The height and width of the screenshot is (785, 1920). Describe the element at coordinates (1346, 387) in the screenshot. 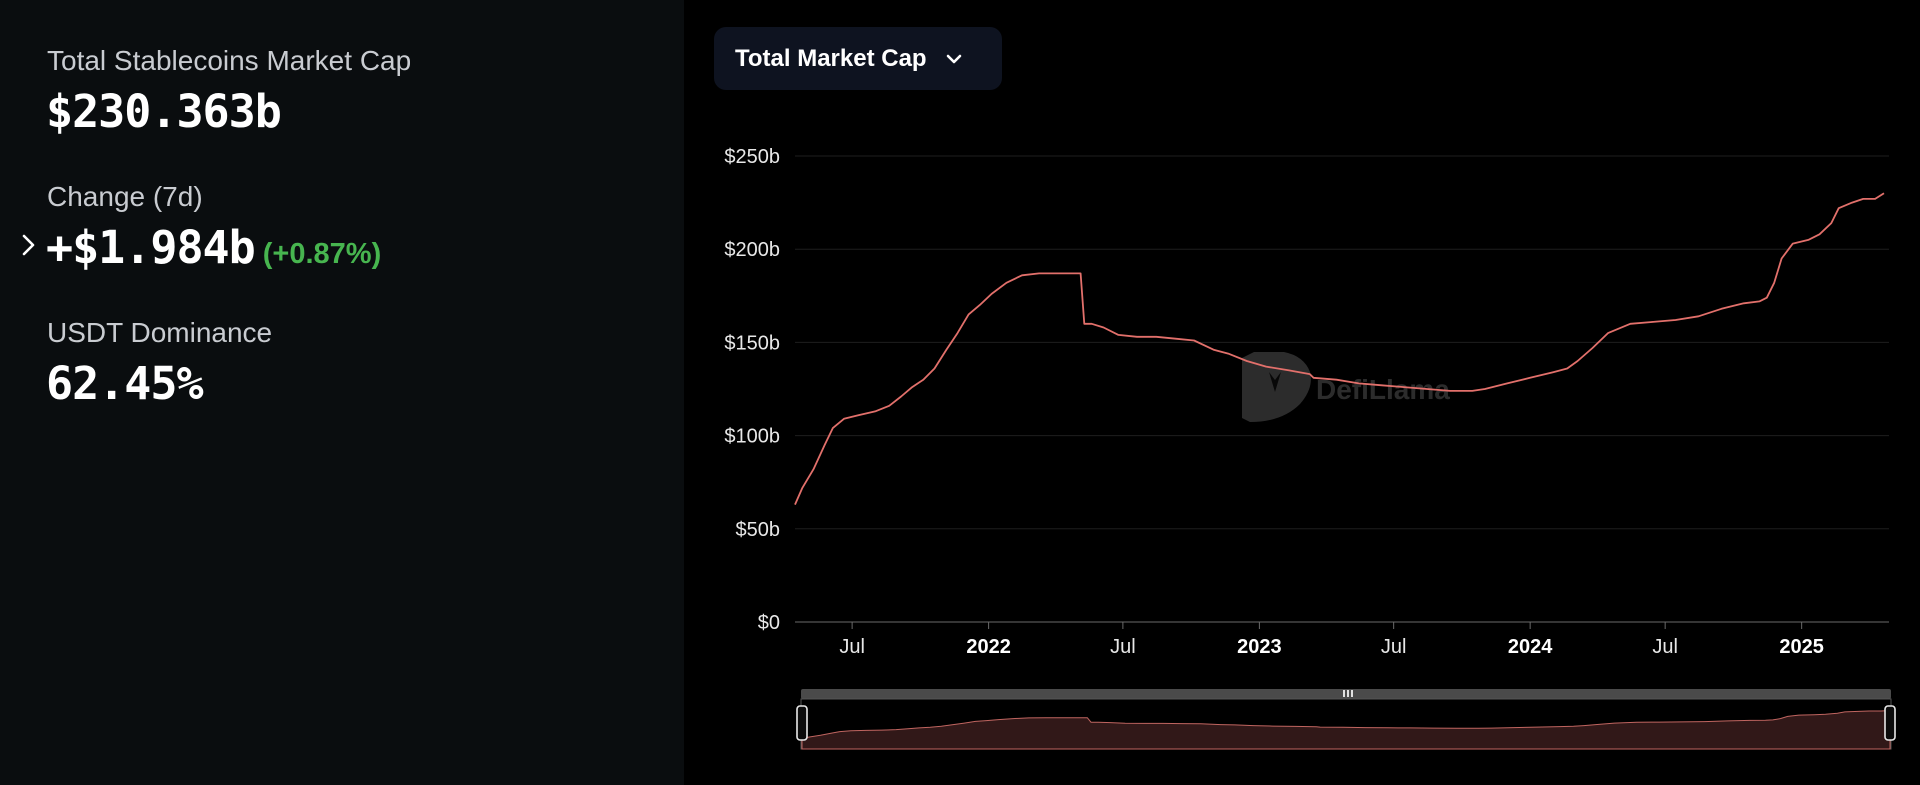

I see `defillama-watermark: DefiLlama` at that location.